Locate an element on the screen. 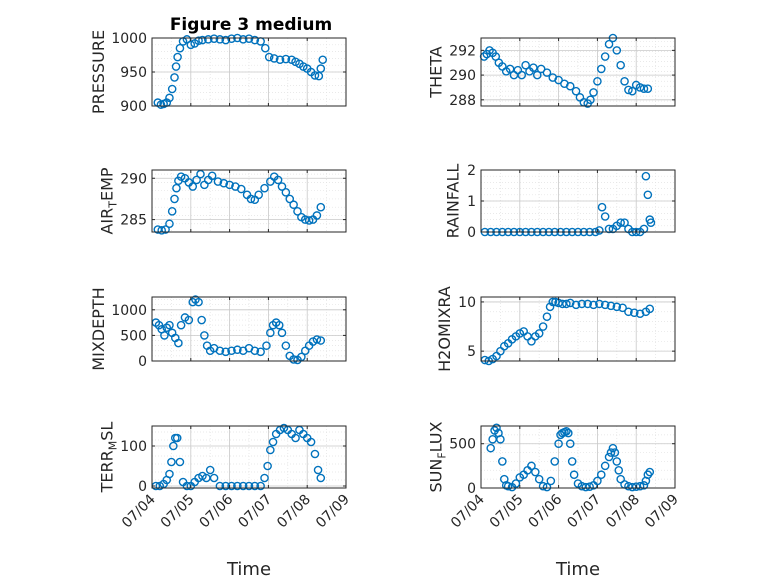 This screenshot has width=778, height=583. plot-theta-ytick-label: 290 is located at coordinates (462, 76).